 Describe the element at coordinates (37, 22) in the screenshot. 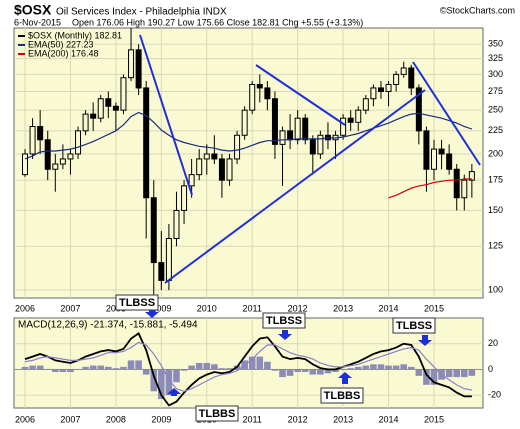

I see `date: 6-Nov-2015` at that location.